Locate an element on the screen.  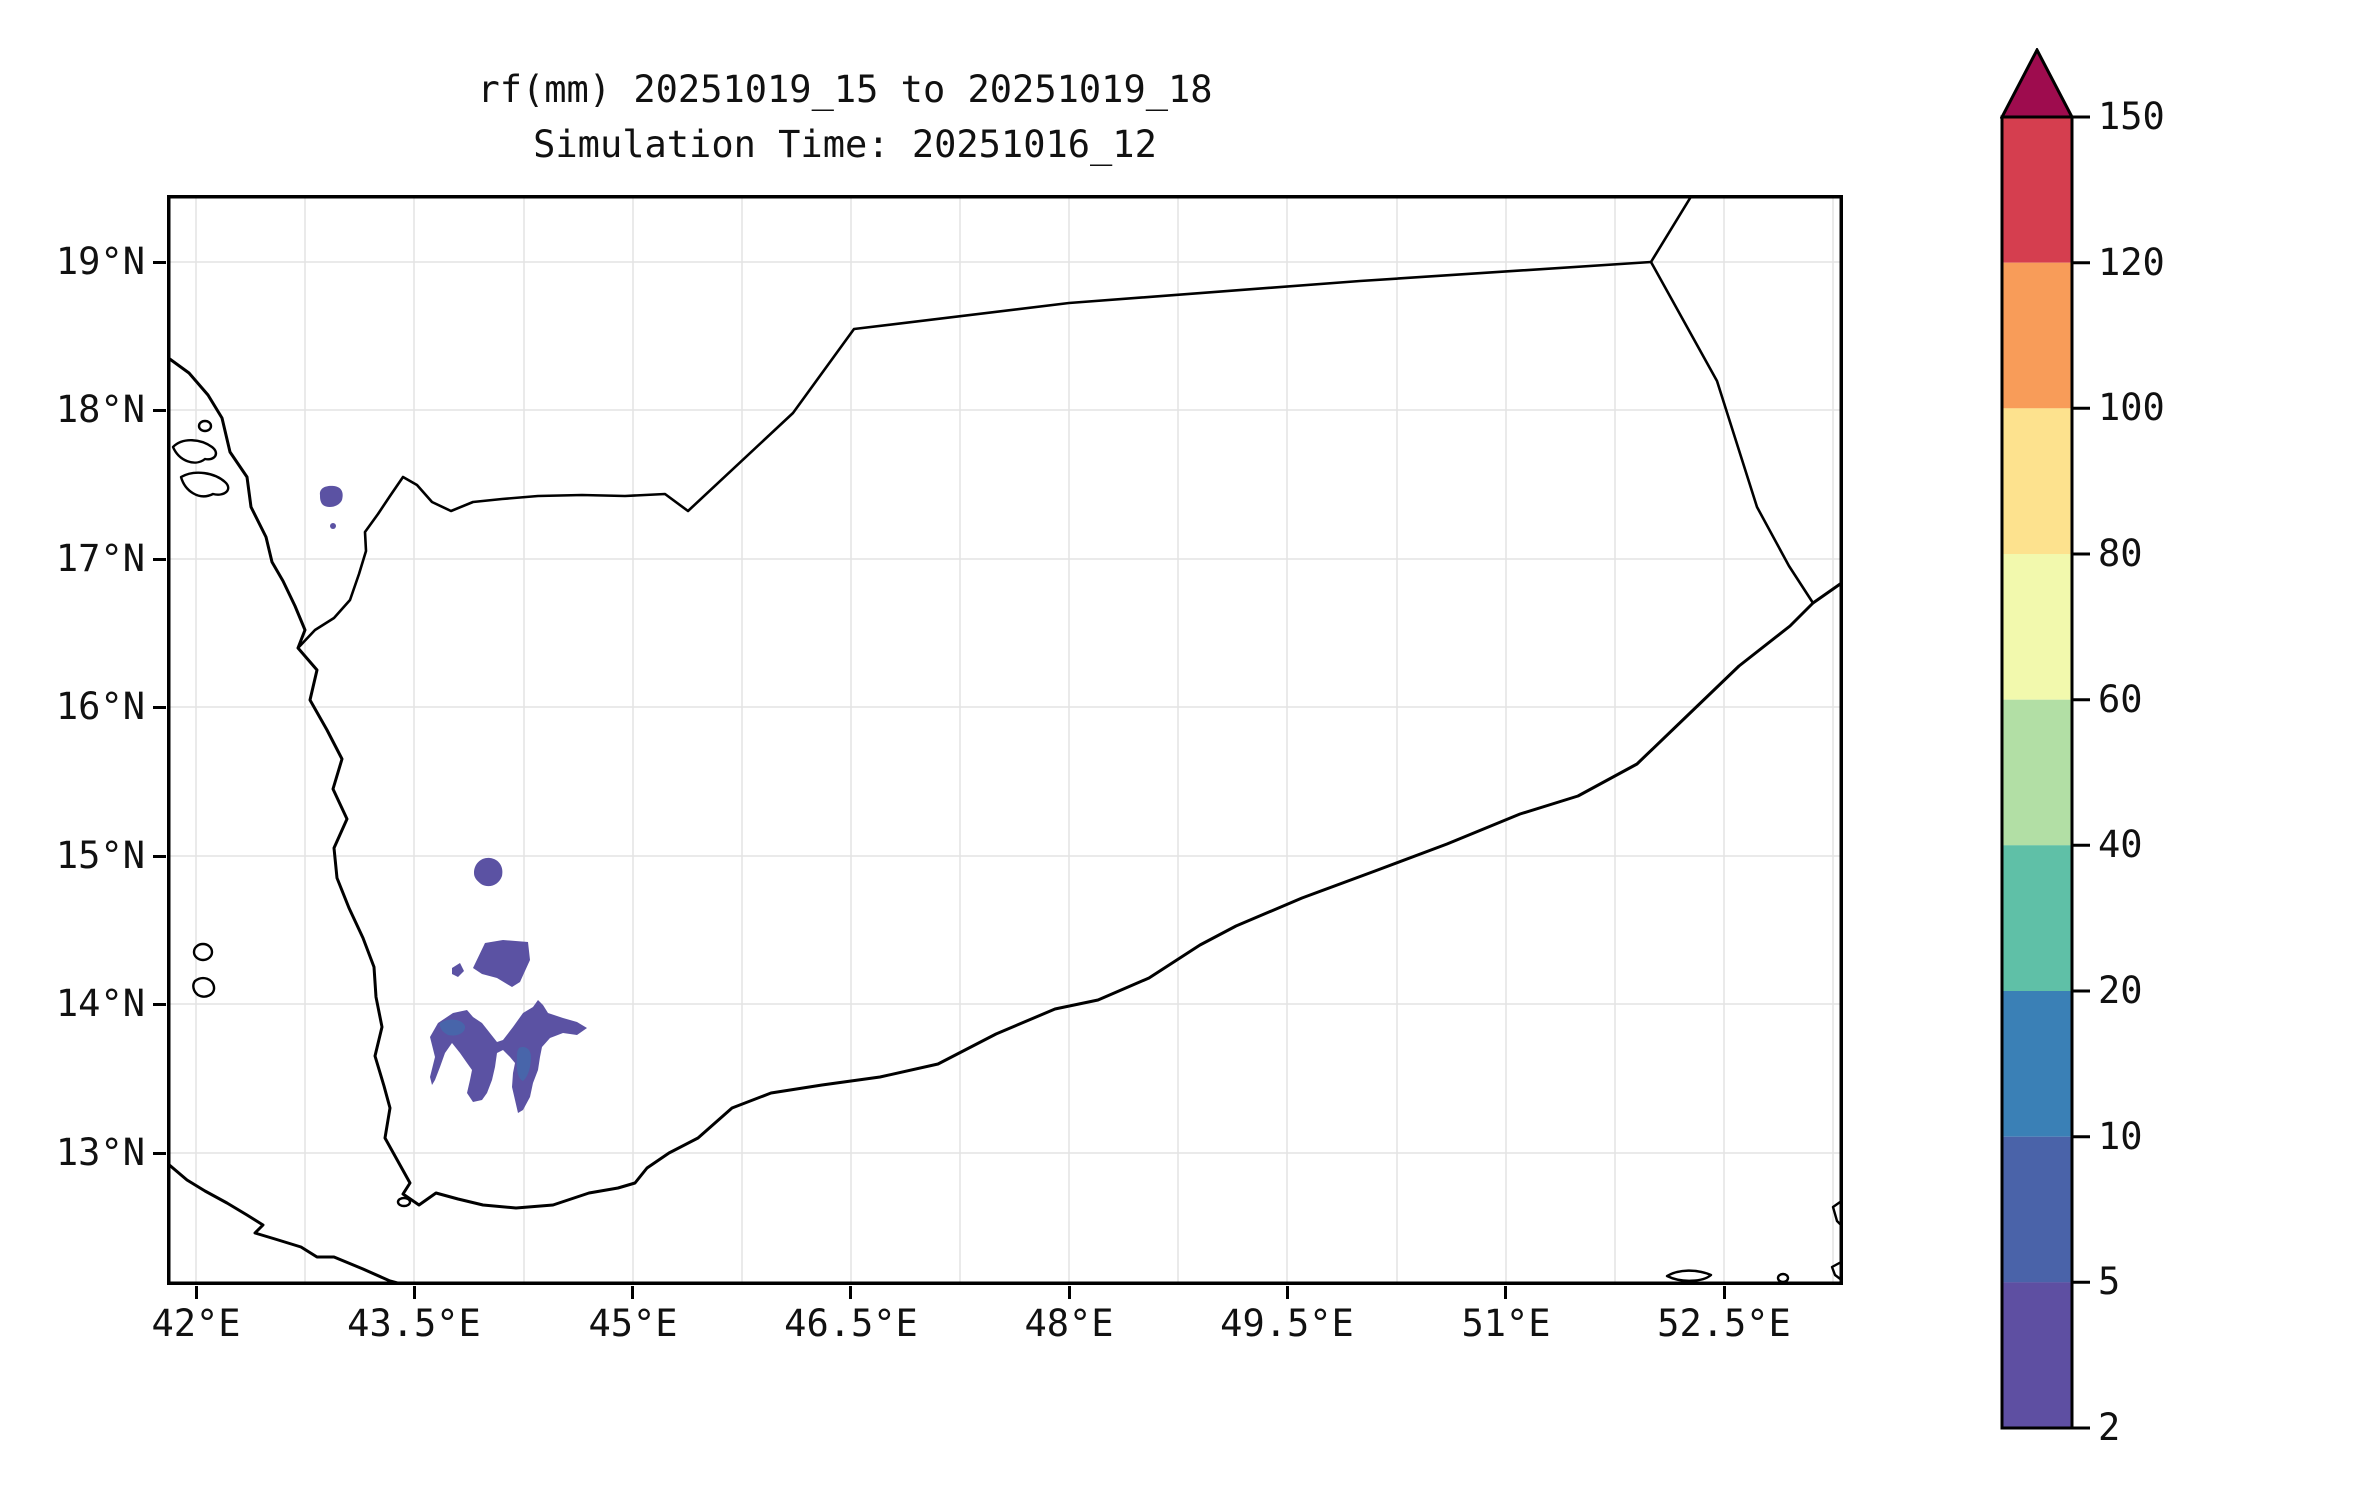
x-tick-label-48e: 48°E is located at coordinates (1069, 1323).